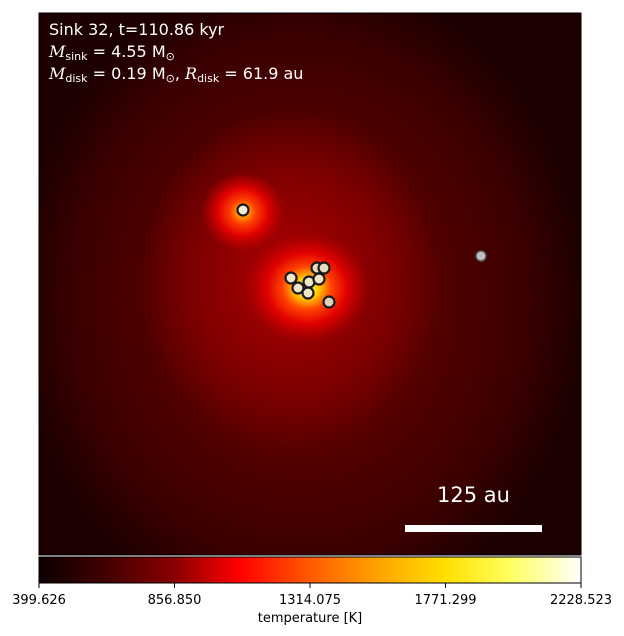  Describe the element at coordinates (473, 495) in the screenshot. I see `scale-bar-label: 125 au` at that location.